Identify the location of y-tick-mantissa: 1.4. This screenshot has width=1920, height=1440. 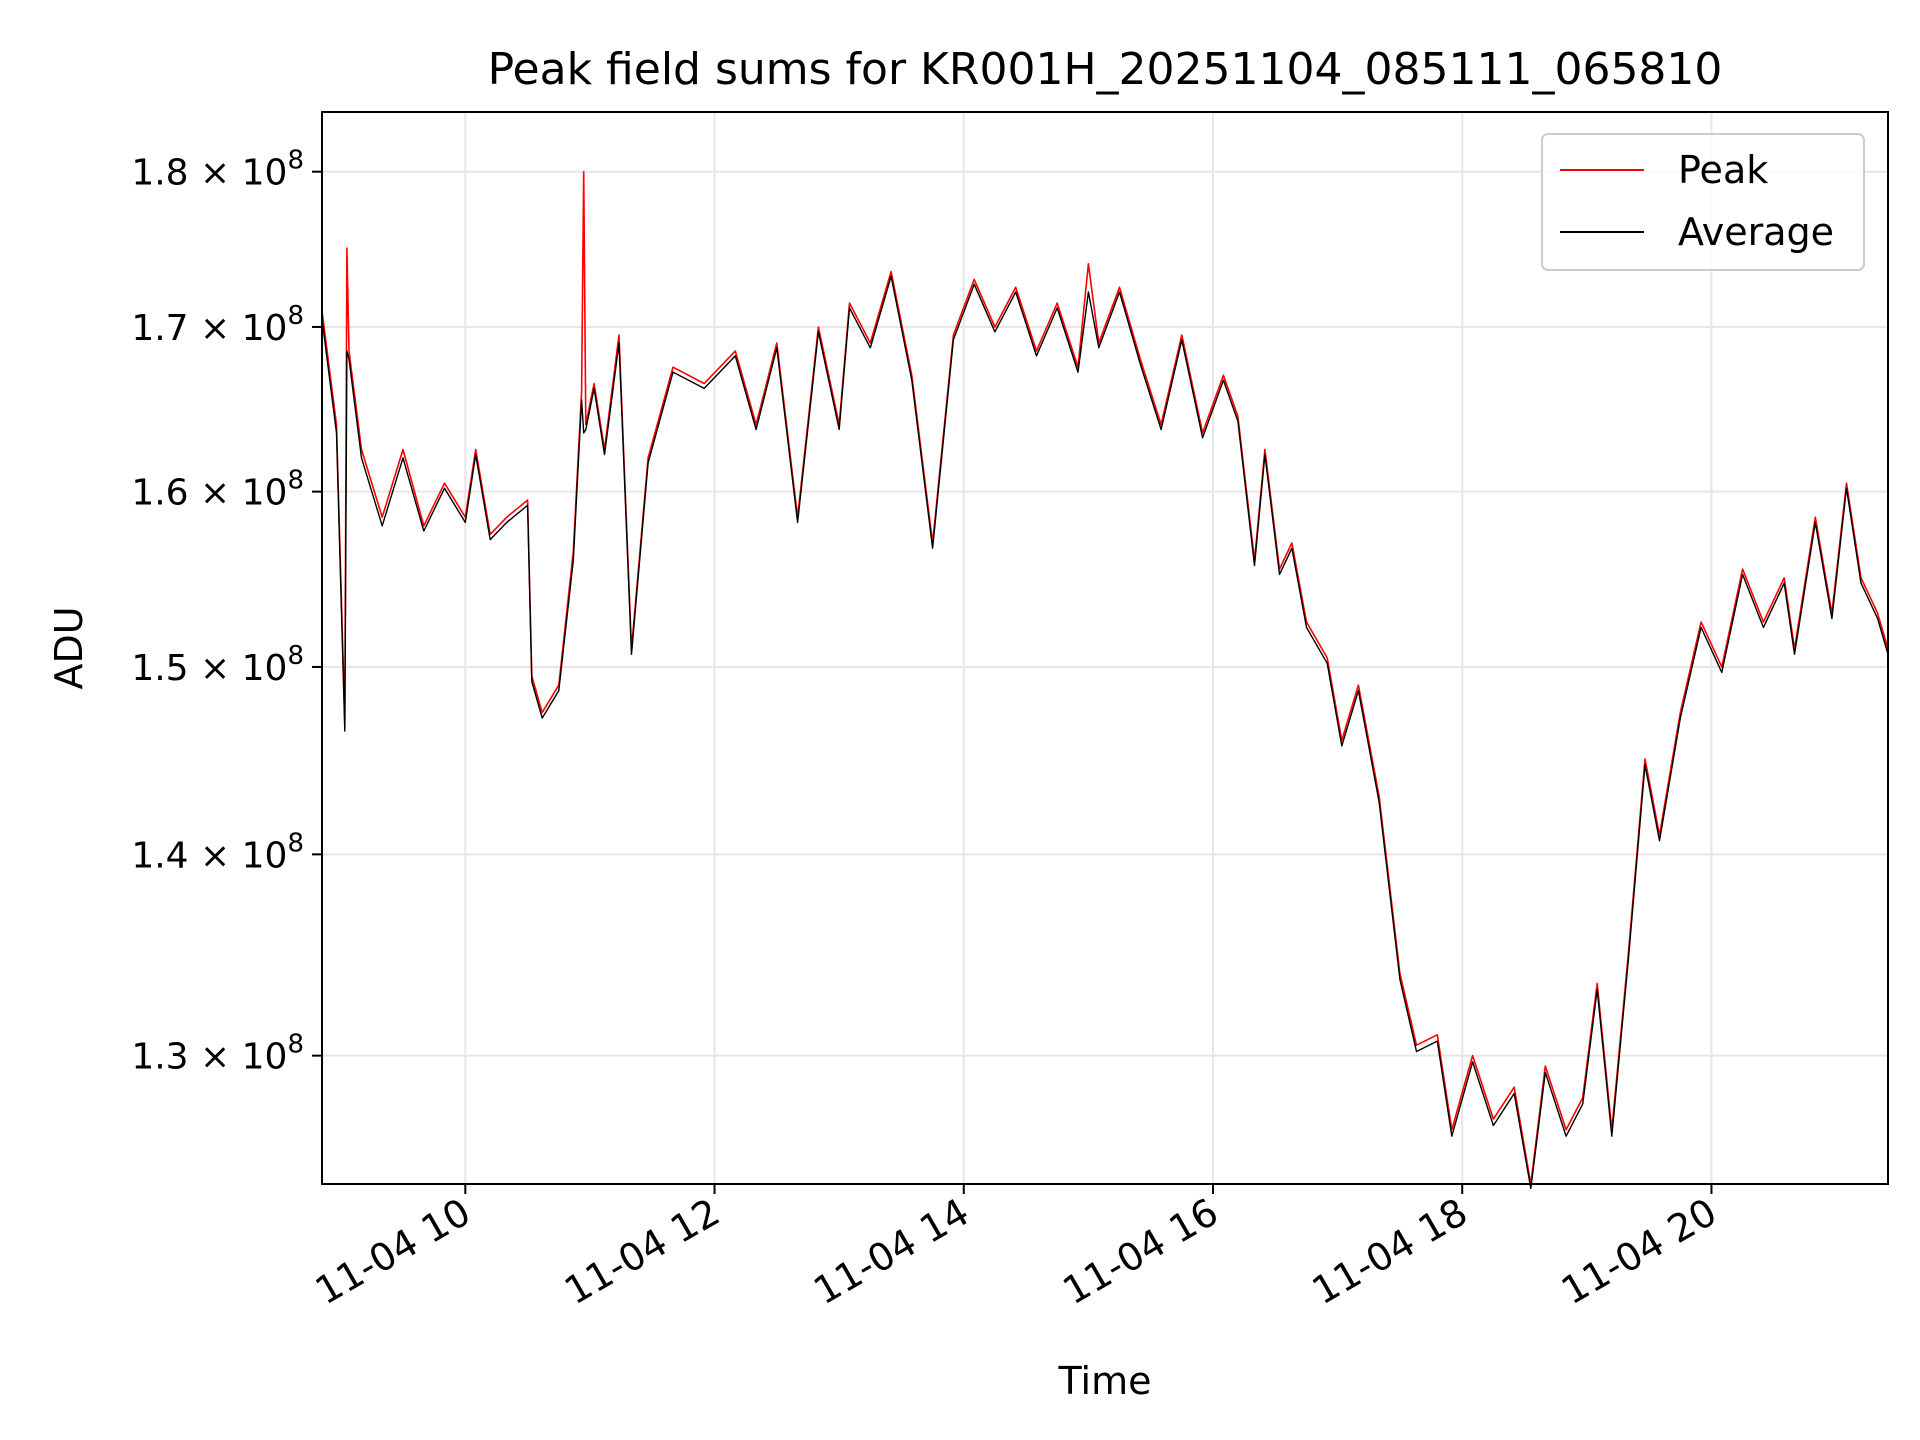
(159, 855).